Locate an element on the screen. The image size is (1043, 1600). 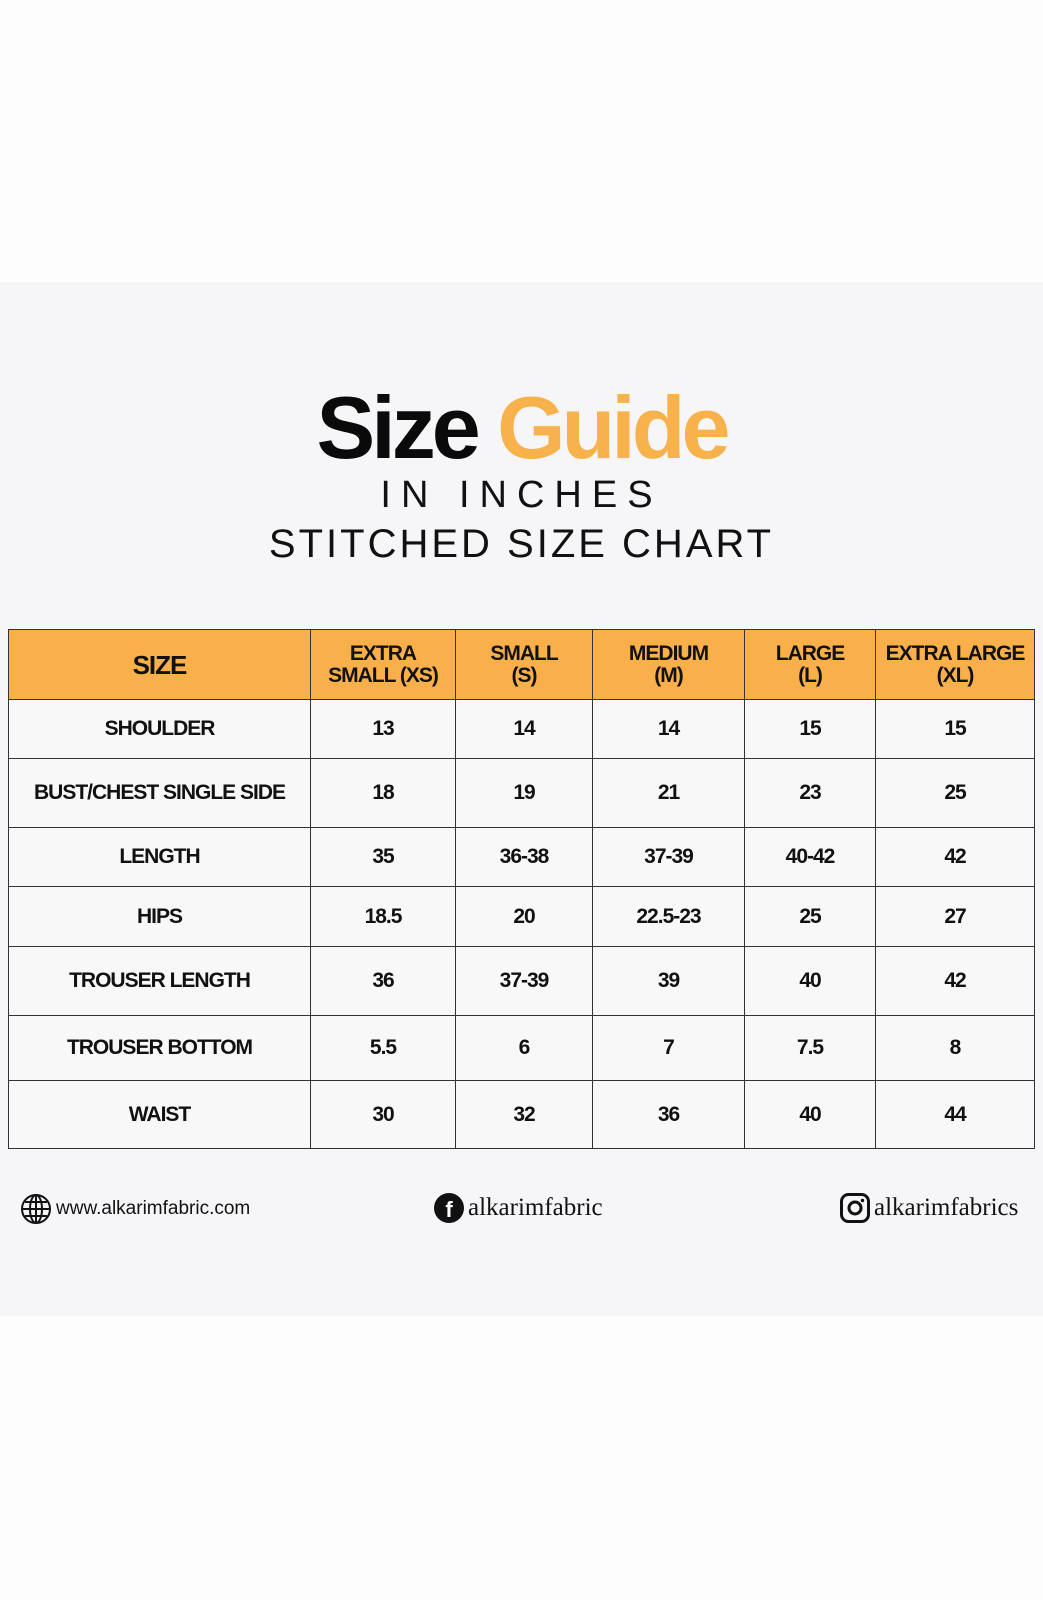
header-label-line: SMALL (XS) is located at coordinates (383, 675).